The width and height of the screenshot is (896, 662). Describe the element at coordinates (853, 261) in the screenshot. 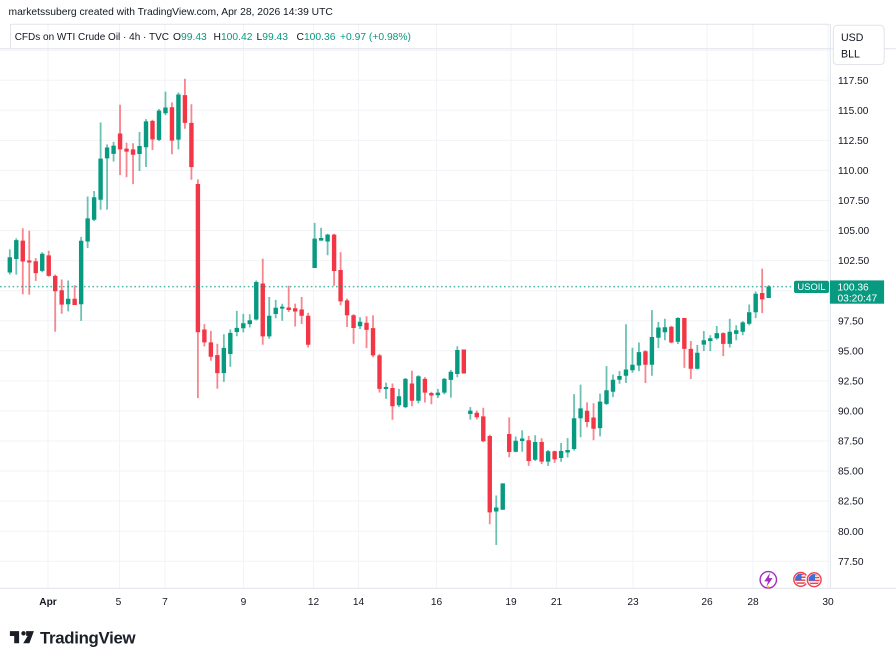

I see `svg-text: 102.50` at that location.